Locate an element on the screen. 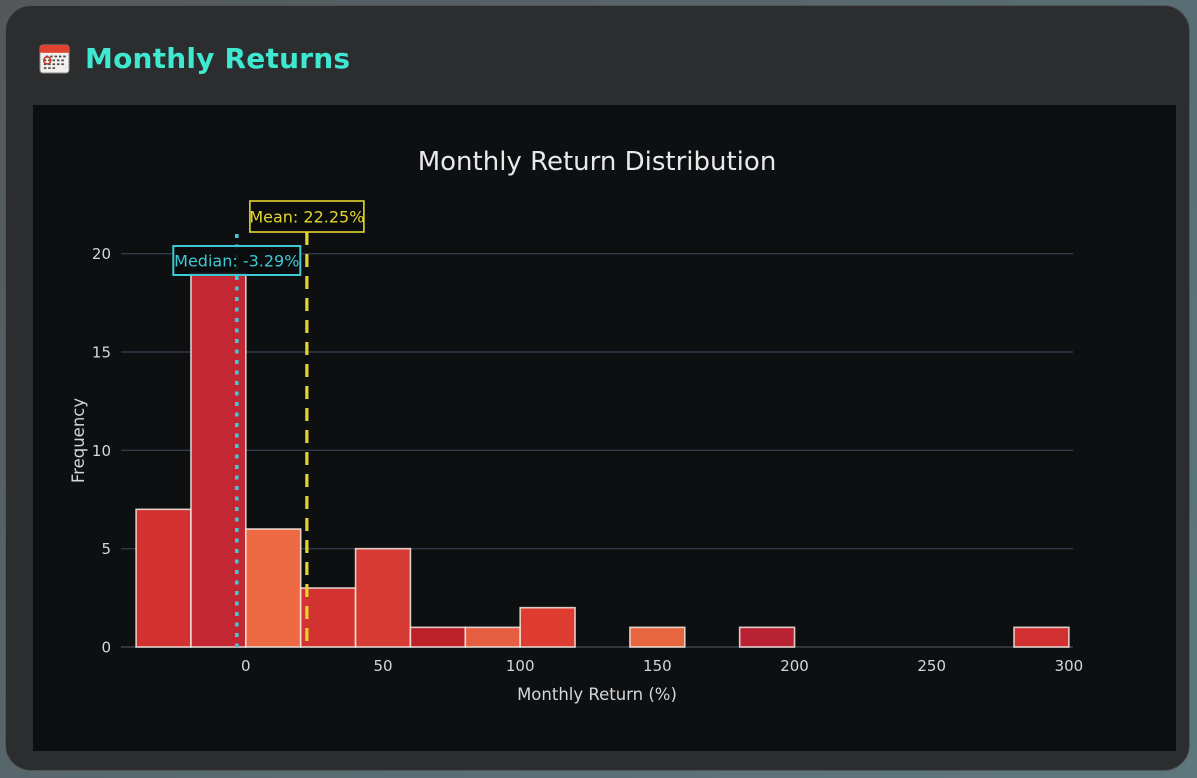 The width and height of the screenshot is (1197, 778). x-tick-label-100: 100 is located at coordinates (520, 666).